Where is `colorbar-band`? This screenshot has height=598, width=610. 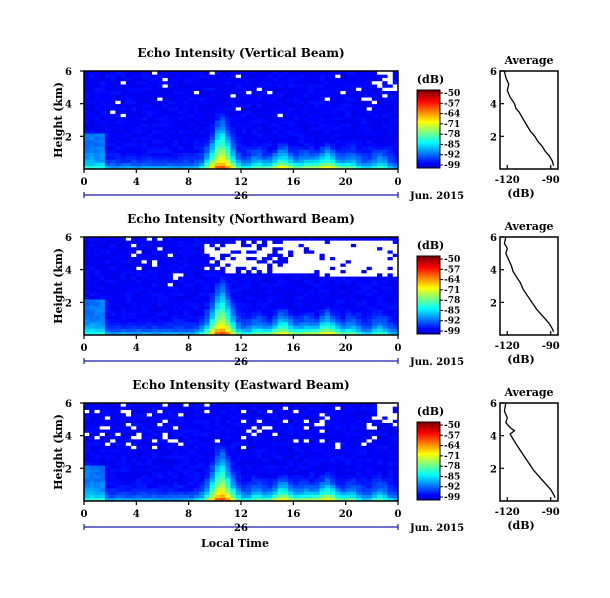
colorbar-band is located at coordinates (428, 136).